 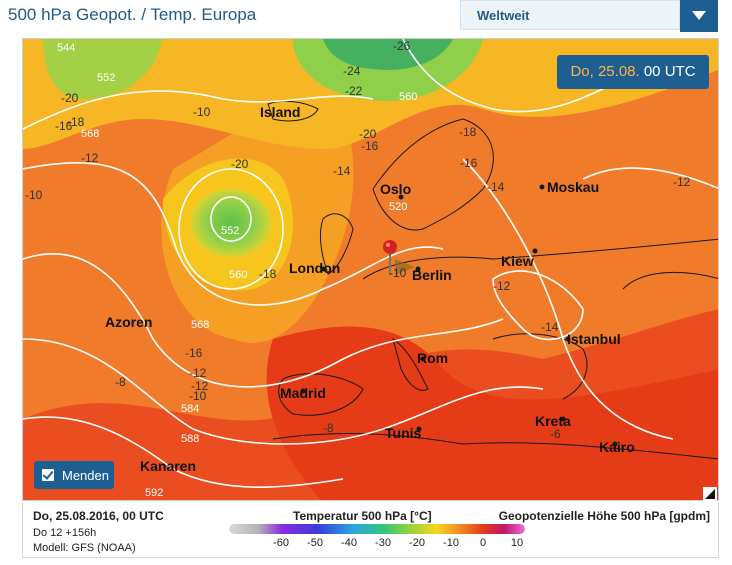 I want to click on city-label-rom: Rom, so click(x=433, y=358).